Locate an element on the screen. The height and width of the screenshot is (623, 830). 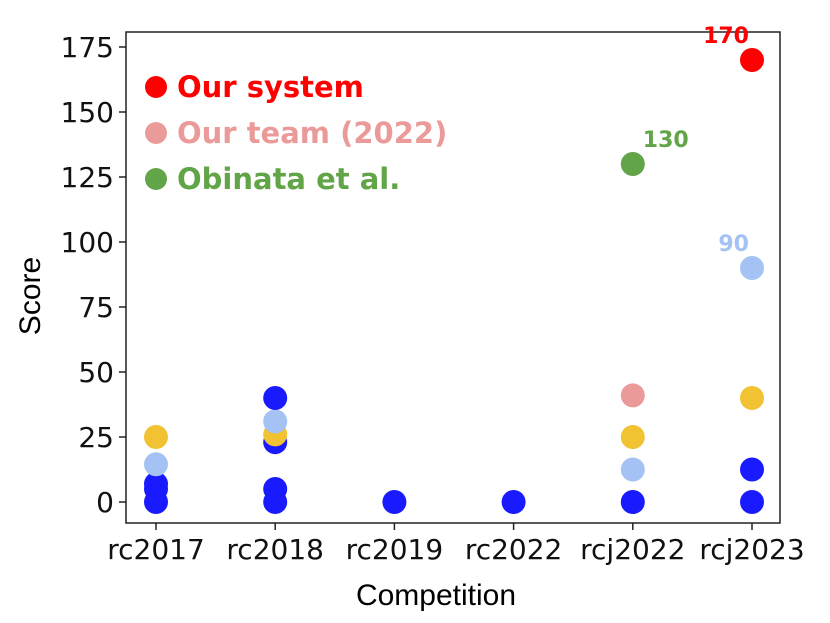
x-tick-label: rc2017 is located at coordinates (156, 549).